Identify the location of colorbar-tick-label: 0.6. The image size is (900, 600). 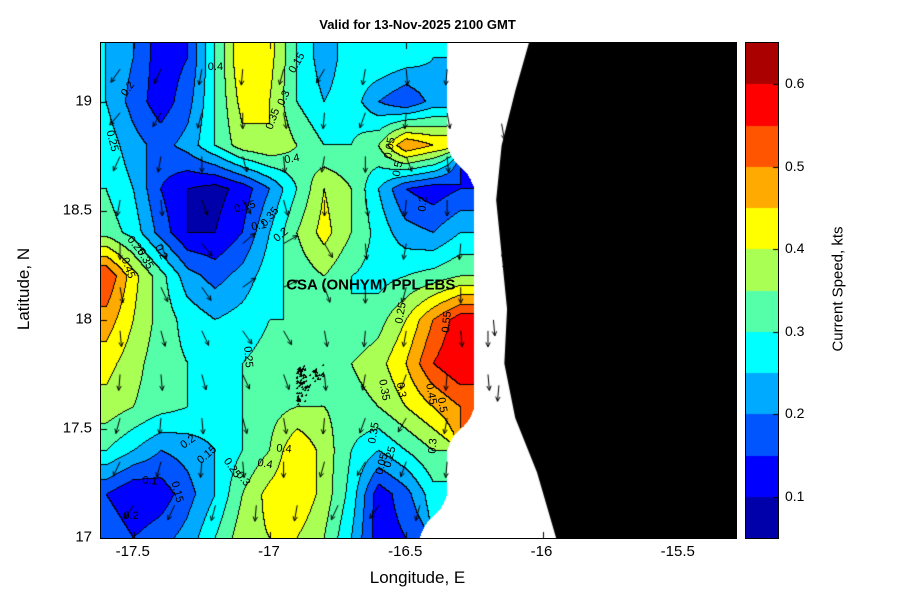
(795, 83).